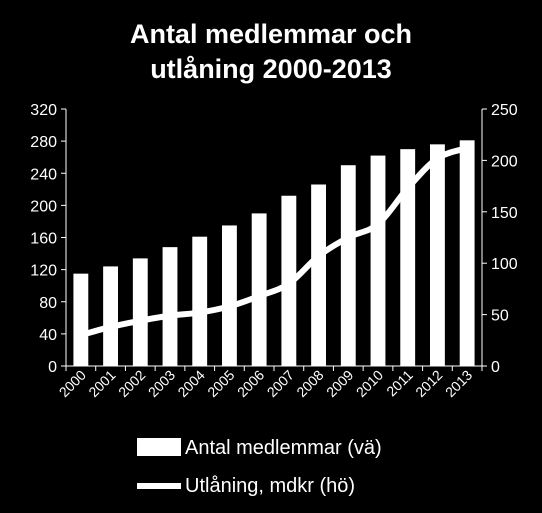 The height and width of the screenshot is (513, 542). I want to click on x-tick-label: 2007, so click(280, 383).